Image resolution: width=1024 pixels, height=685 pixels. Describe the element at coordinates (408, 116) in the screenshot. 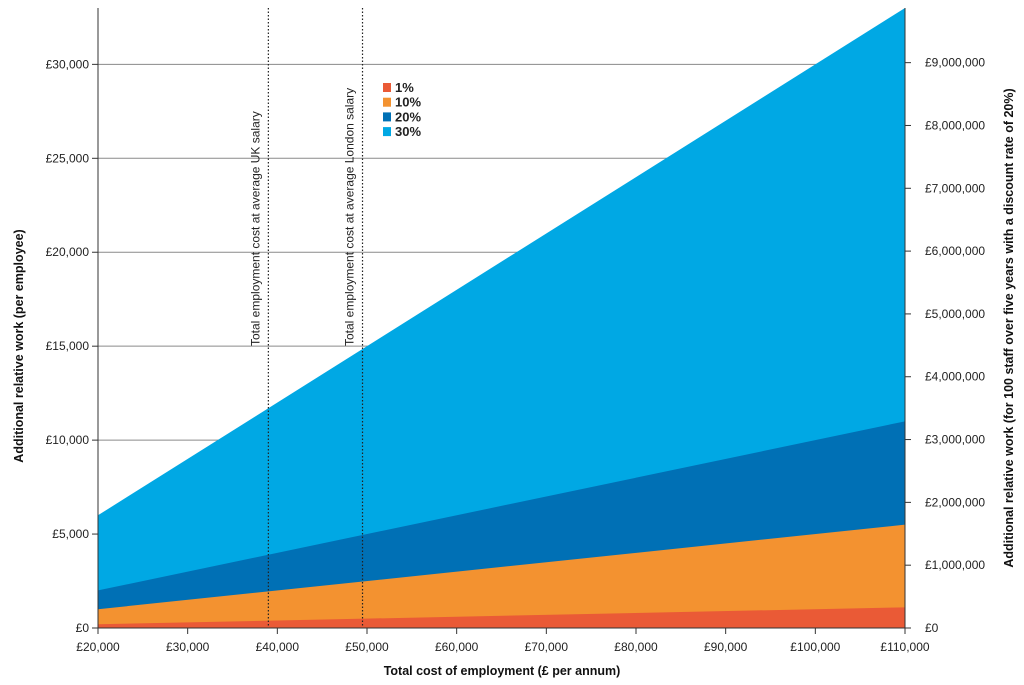

I see `legend-label: 20%` at that location.